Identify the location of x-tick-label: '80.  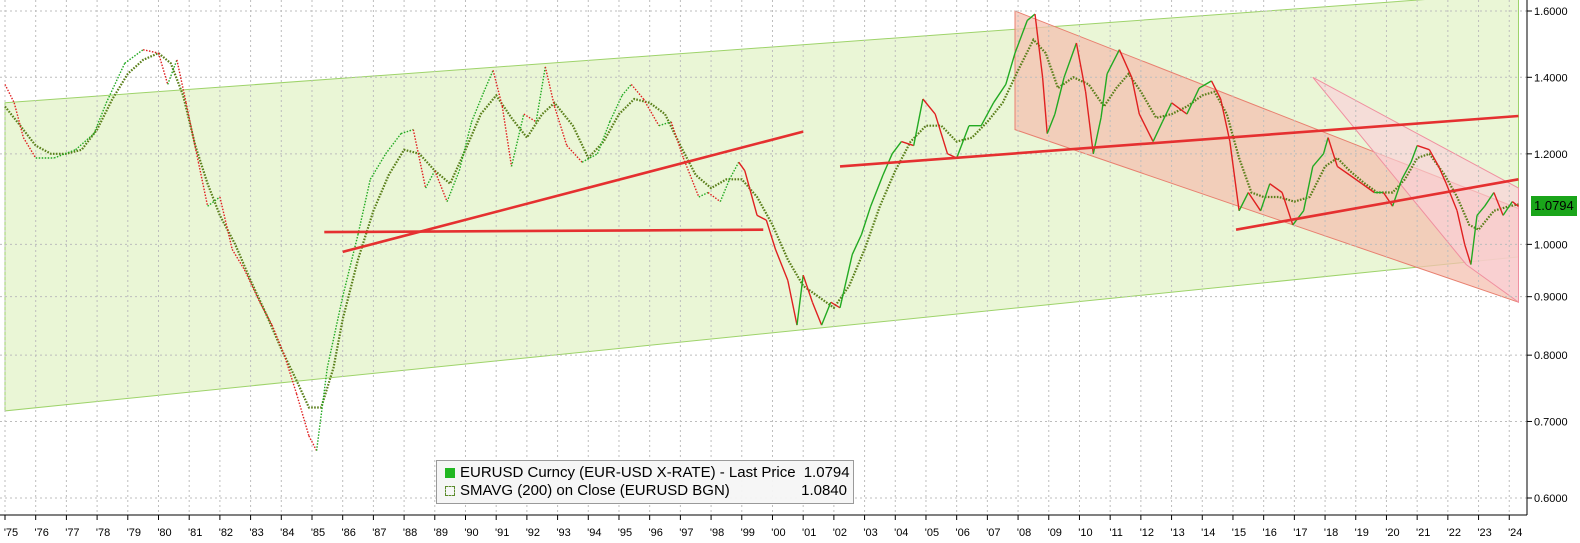
(164, 533).